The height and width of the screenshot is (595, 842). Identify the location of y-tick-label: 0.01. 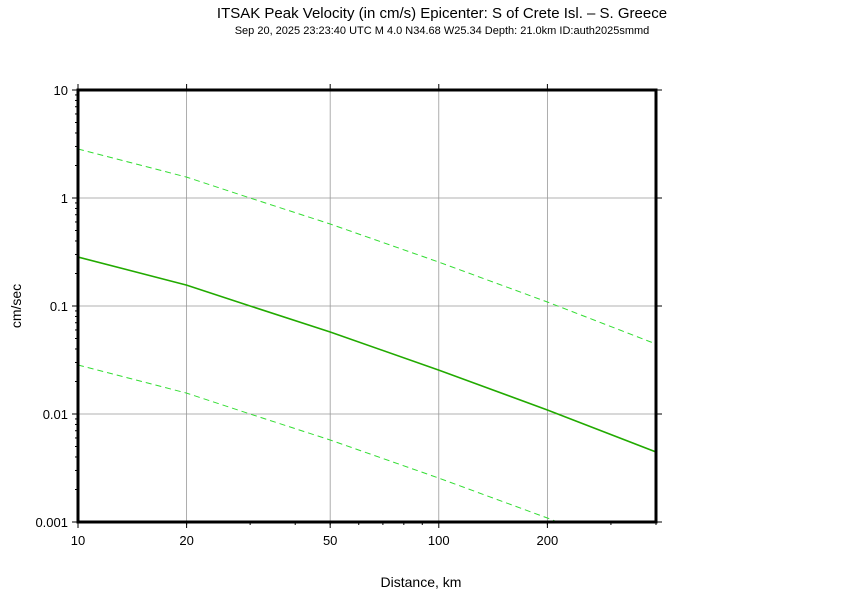
(55, 414).